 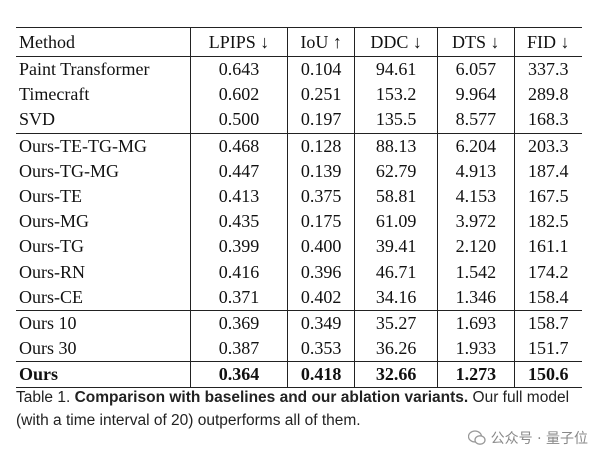 I want to click on table-row: SVD 0.500 0.197 135.5 8.577 168.3, so click(x=299, y=120).